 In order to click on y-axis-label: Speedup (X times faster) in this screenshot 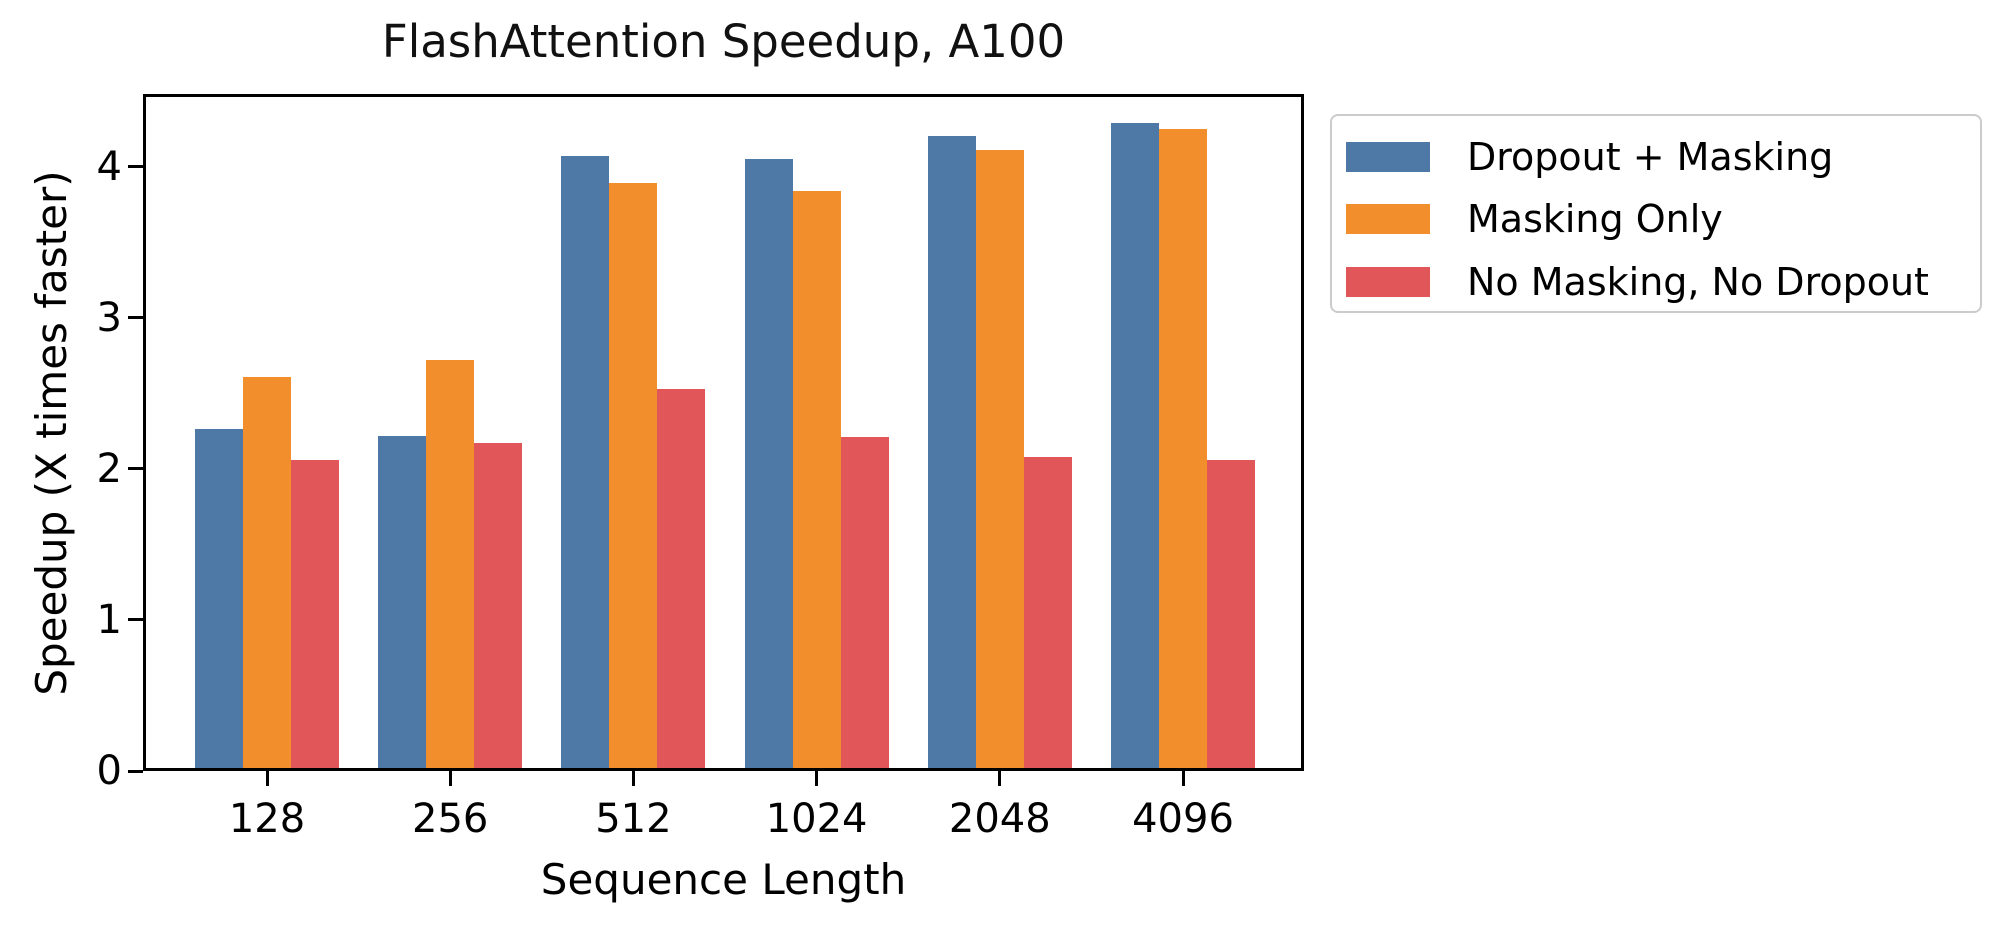, I will do `click(51, 433)`.